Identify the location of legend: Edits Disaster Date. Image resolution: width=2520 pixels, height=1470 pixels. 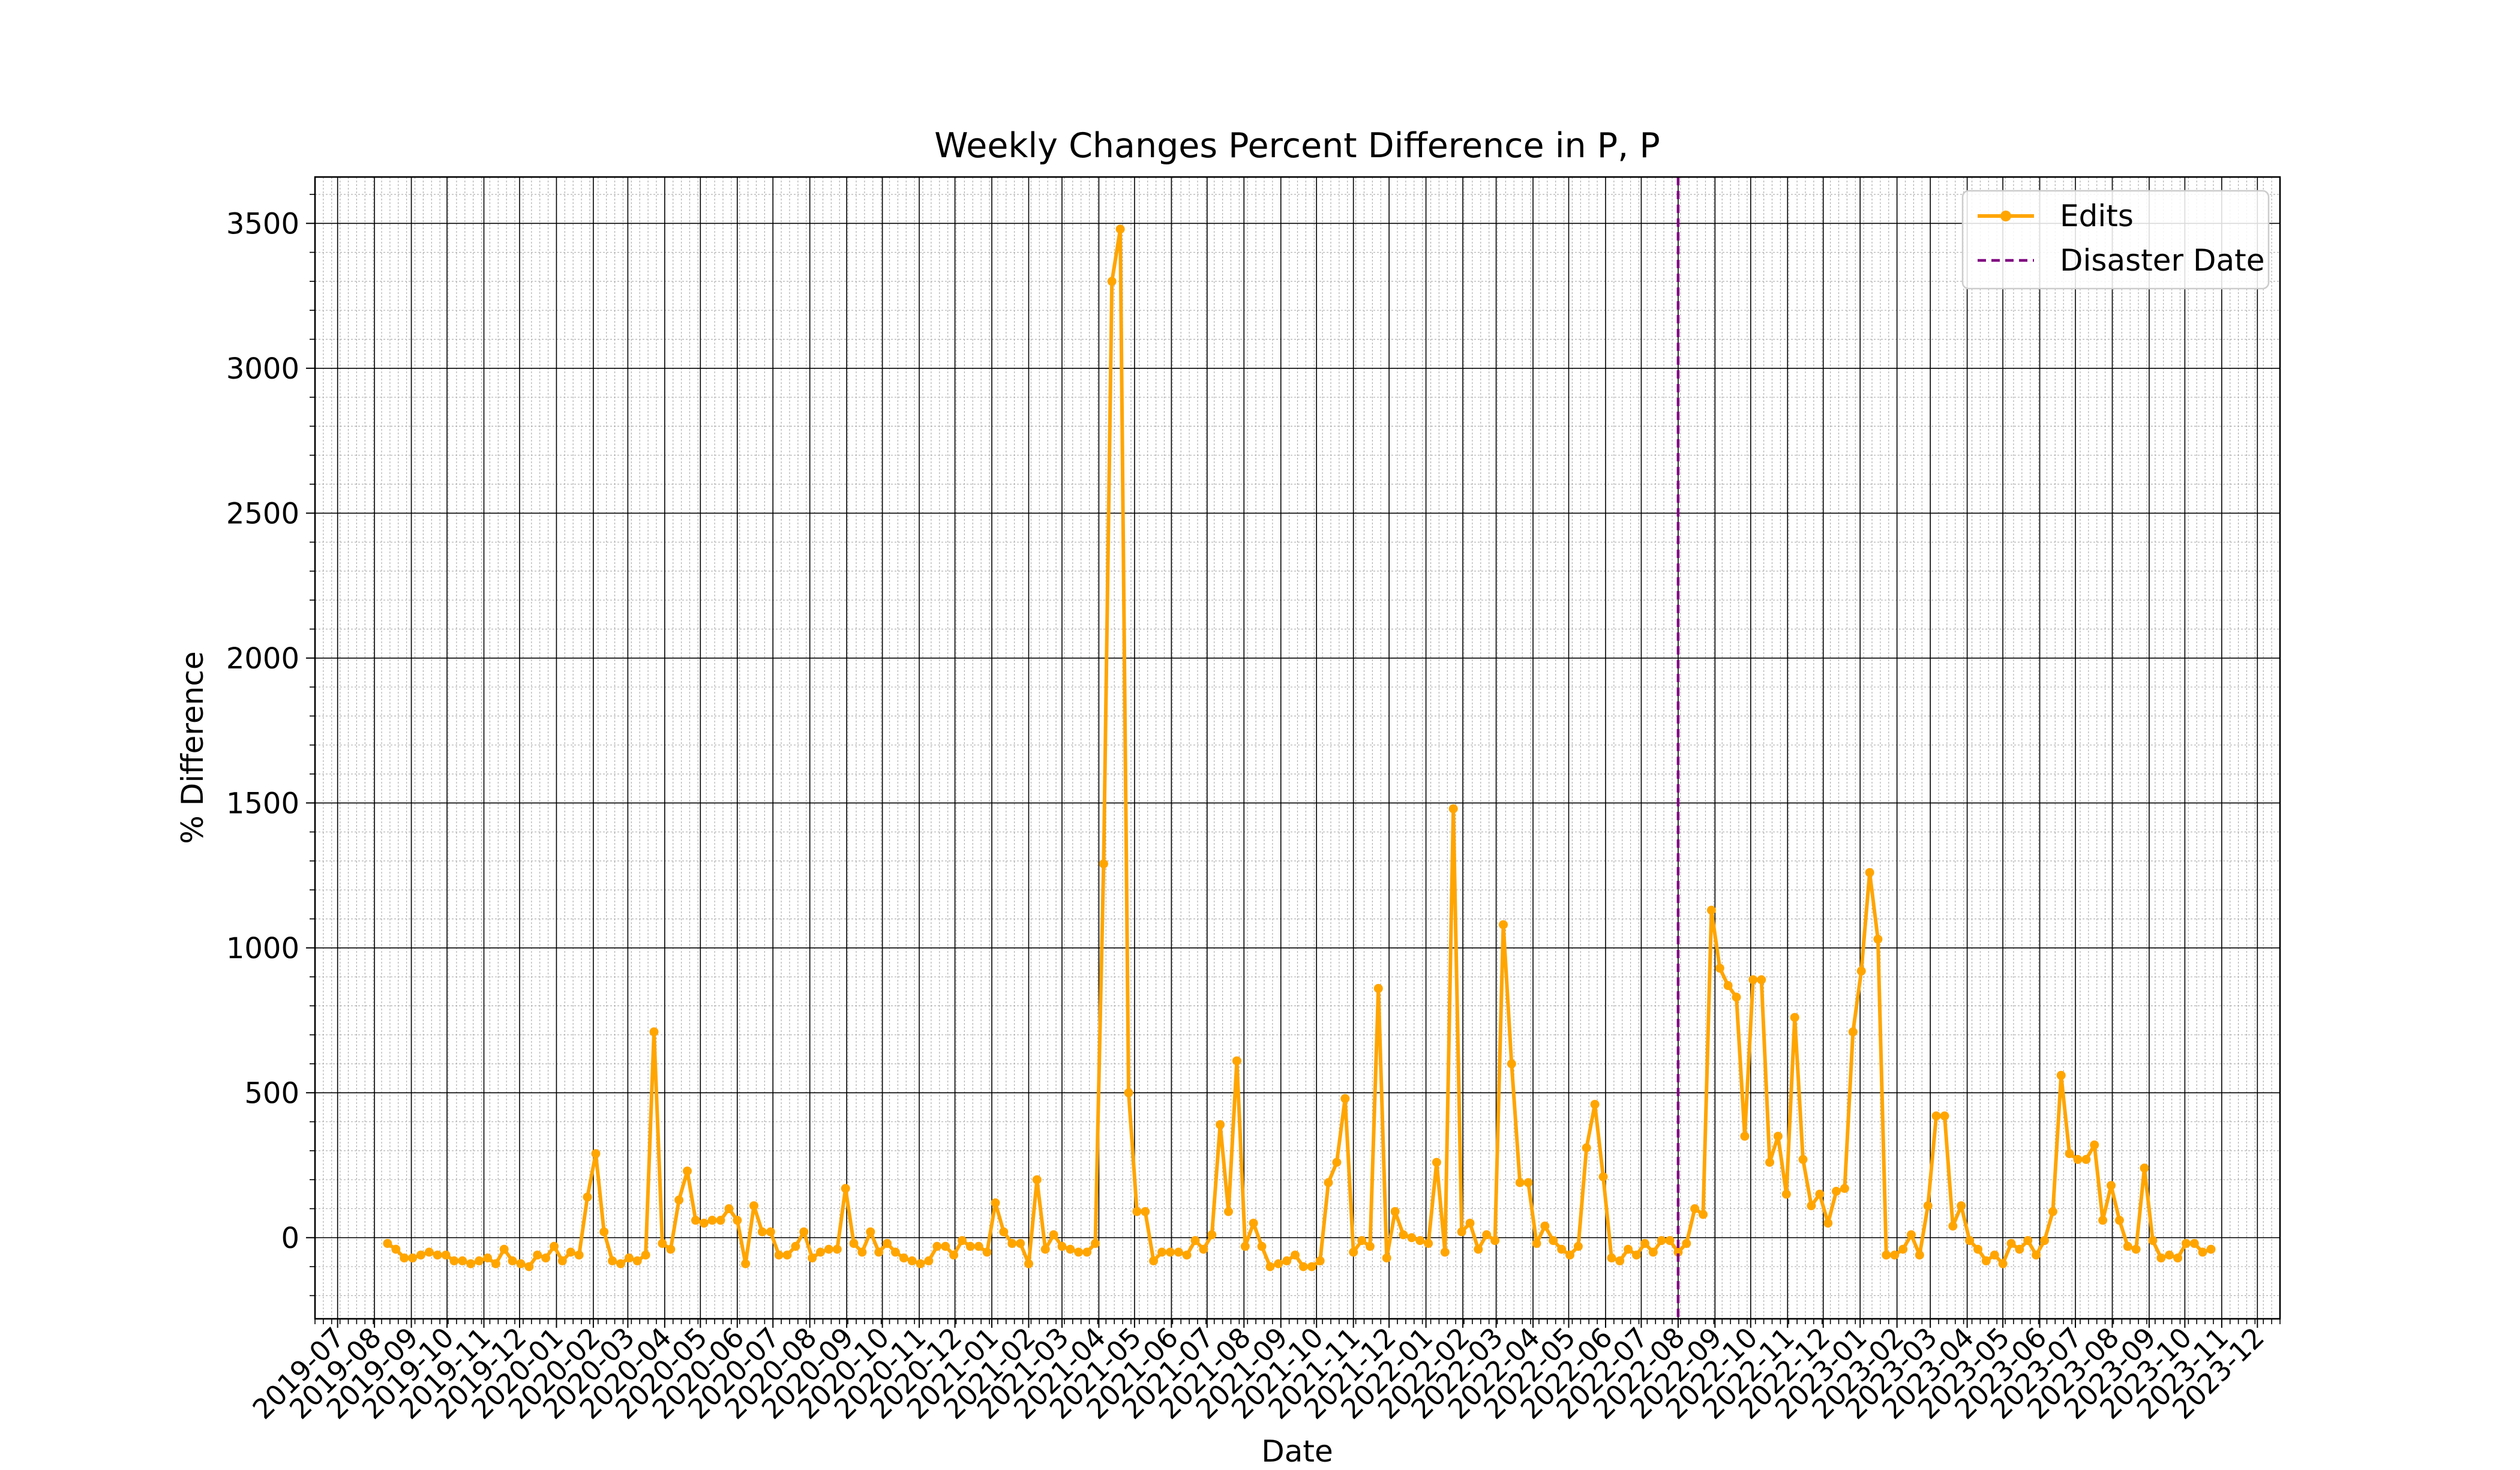
(2115, 240).